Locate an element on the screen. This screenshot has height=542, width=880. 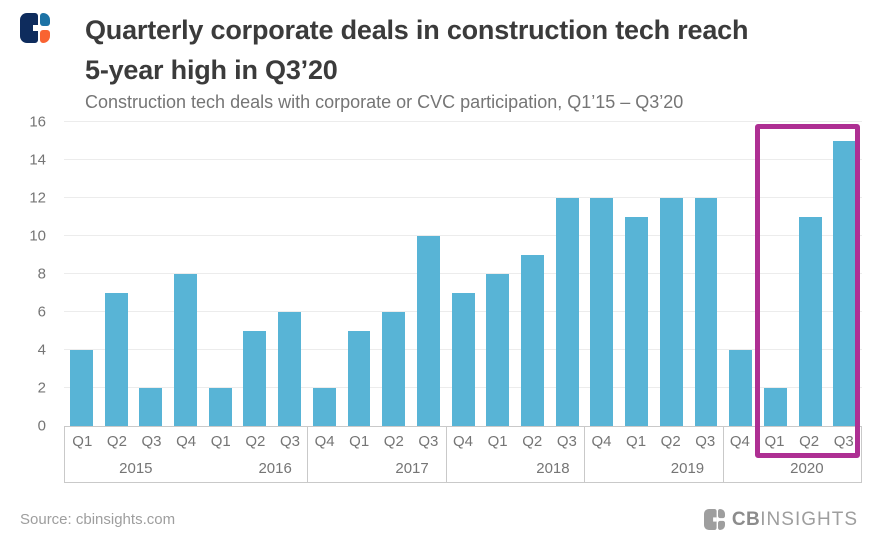
brand-cb: CB is located at coordinates (746, 519).